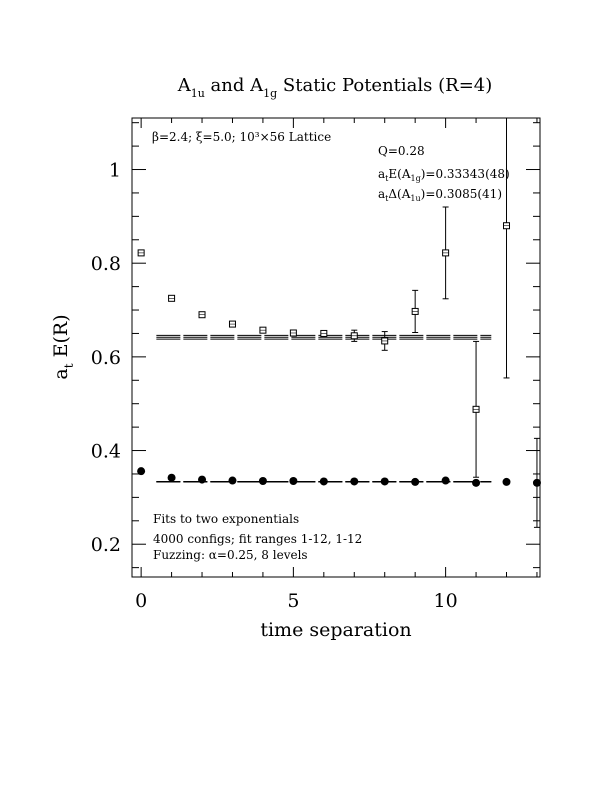 The width and height of the screenshot is (612, 792). What do you see at coordinates (444, 175) in the screenshot?
I see `ground-energy-label: atE(A1g)=0.33343(48)` at bounding box center [444, 175].